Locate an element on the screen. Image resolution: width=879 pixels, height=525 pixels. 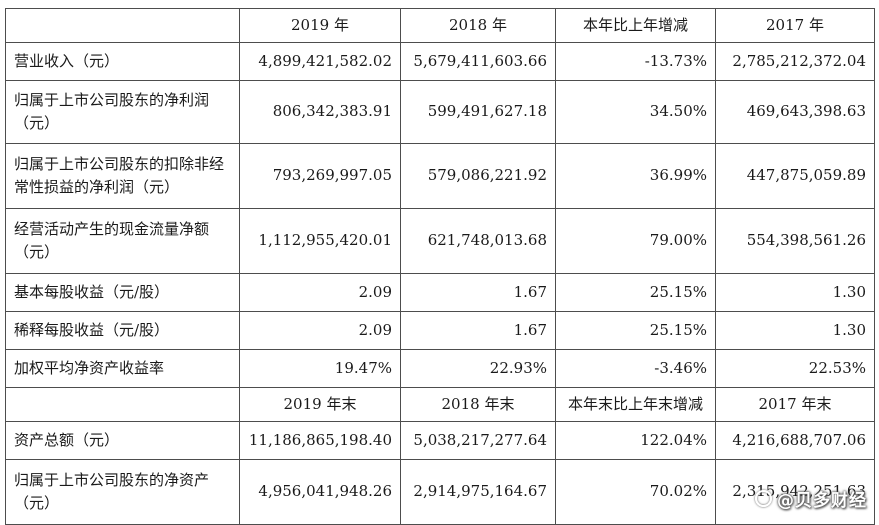
table-row-diluted-eps: 稀释每股收益（元/股） 2.09 1.67 25.15% 1.30 is located at coordinates (440, 330).